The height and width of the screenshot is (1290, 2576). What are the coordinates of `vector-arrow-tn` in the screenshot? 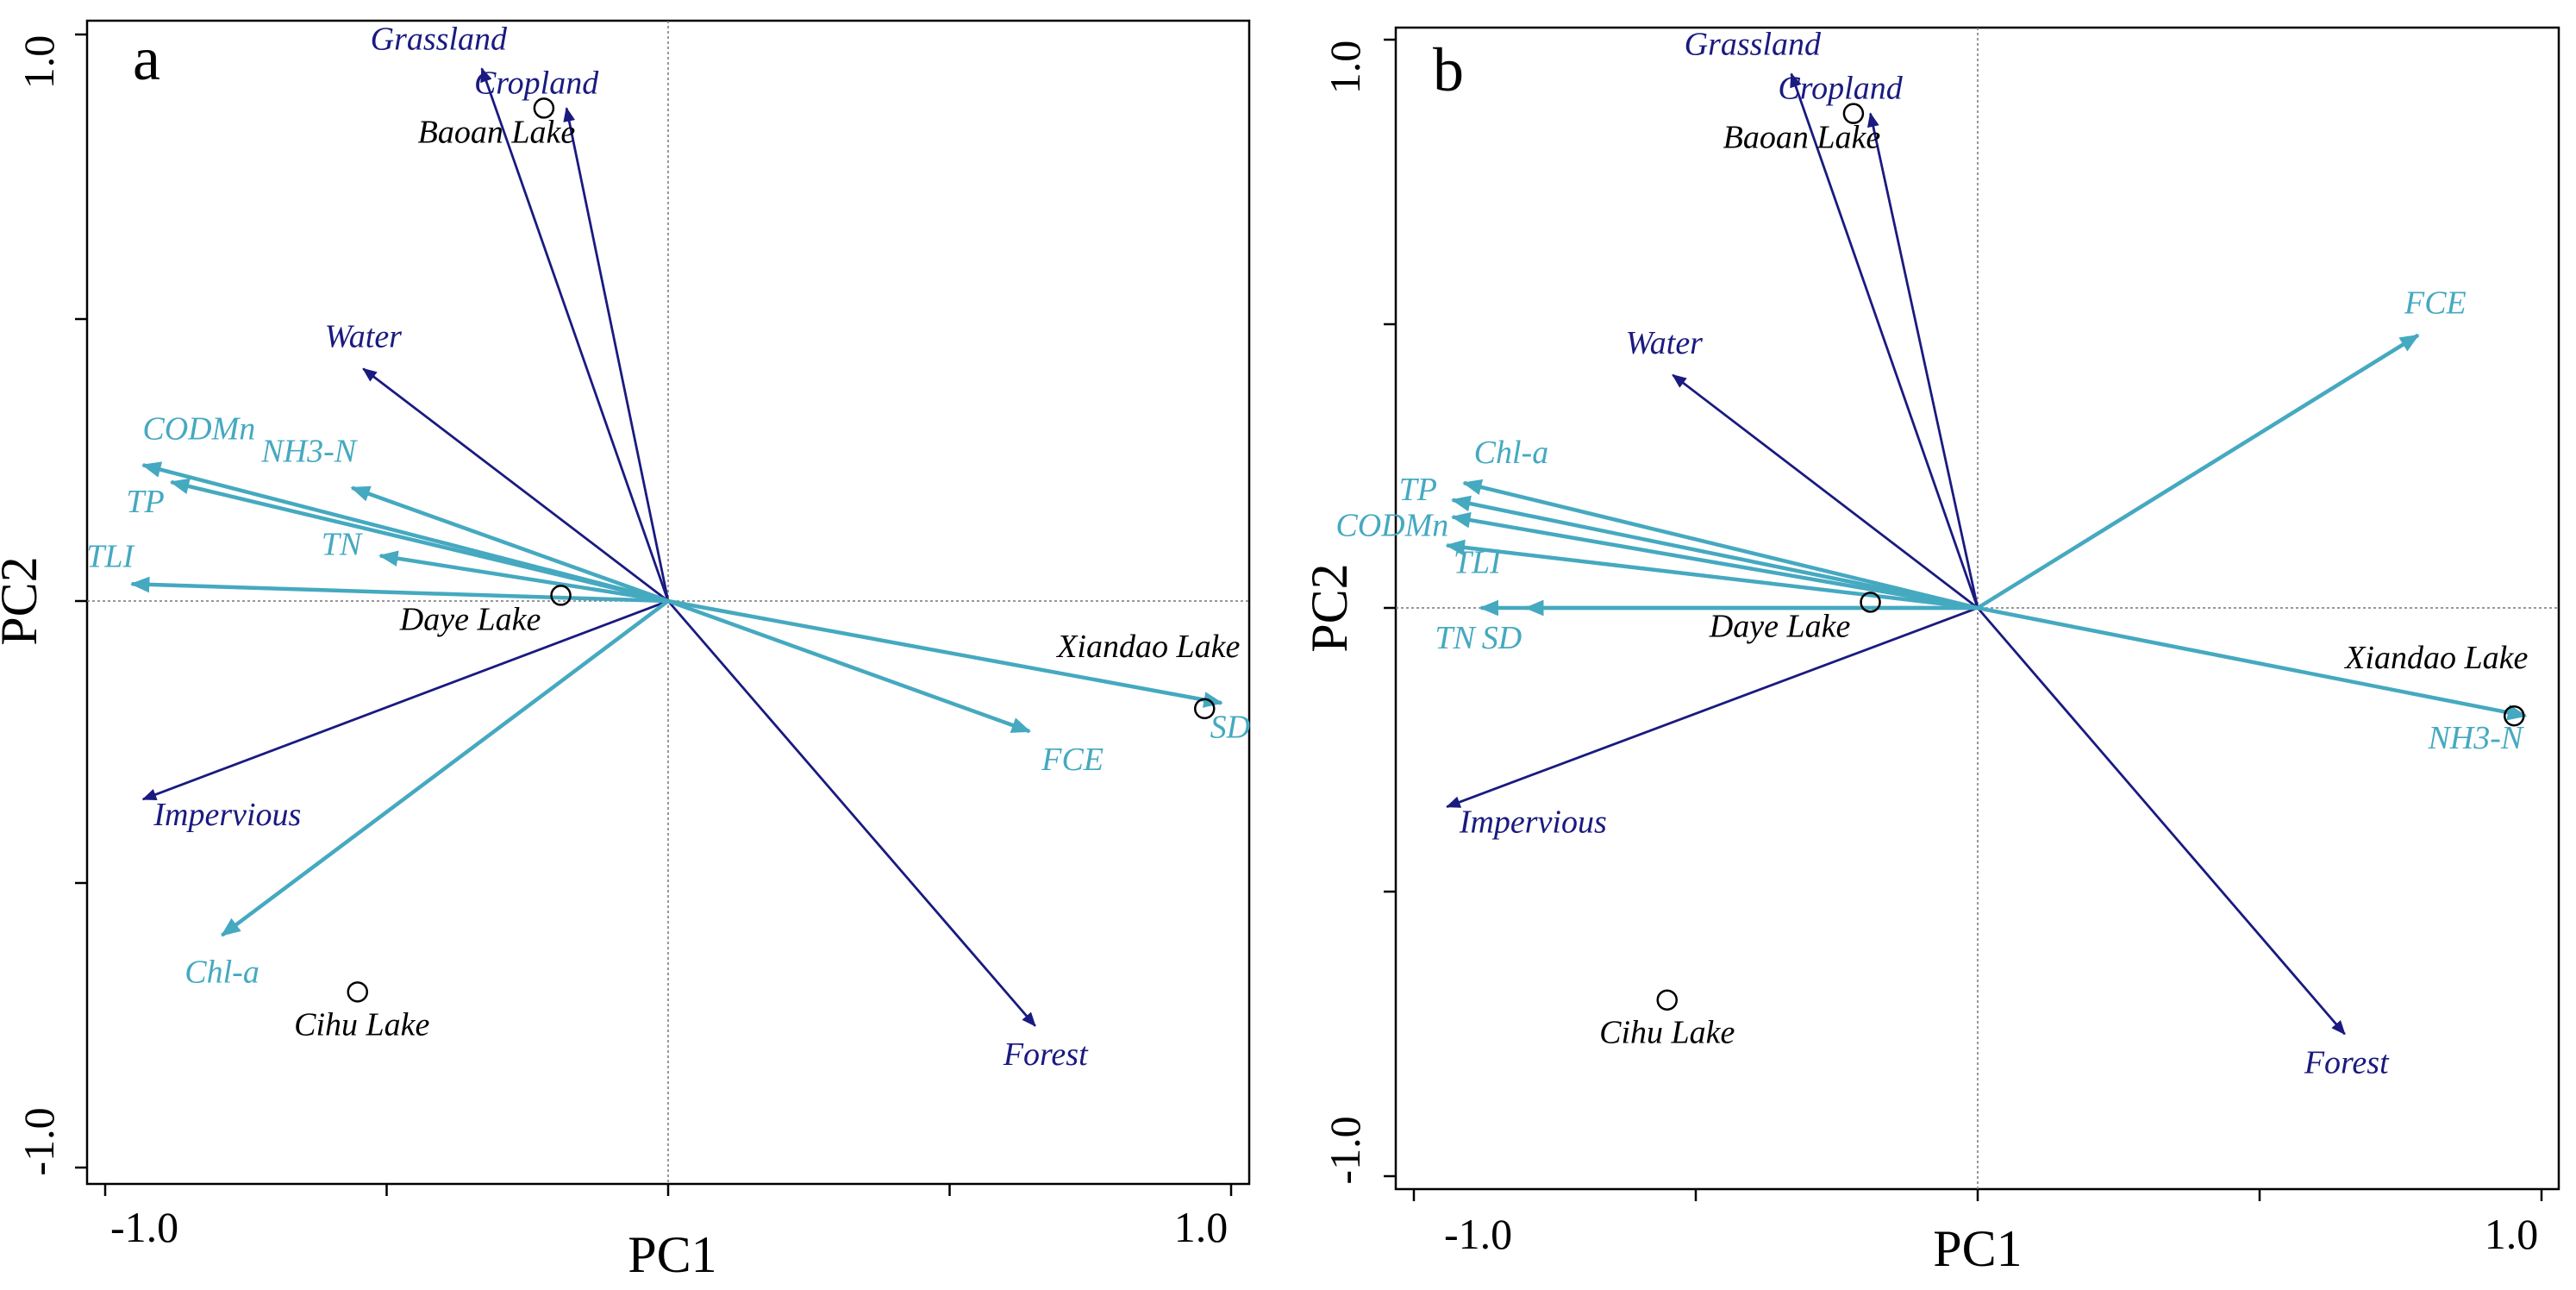 It's located at (523, 577).